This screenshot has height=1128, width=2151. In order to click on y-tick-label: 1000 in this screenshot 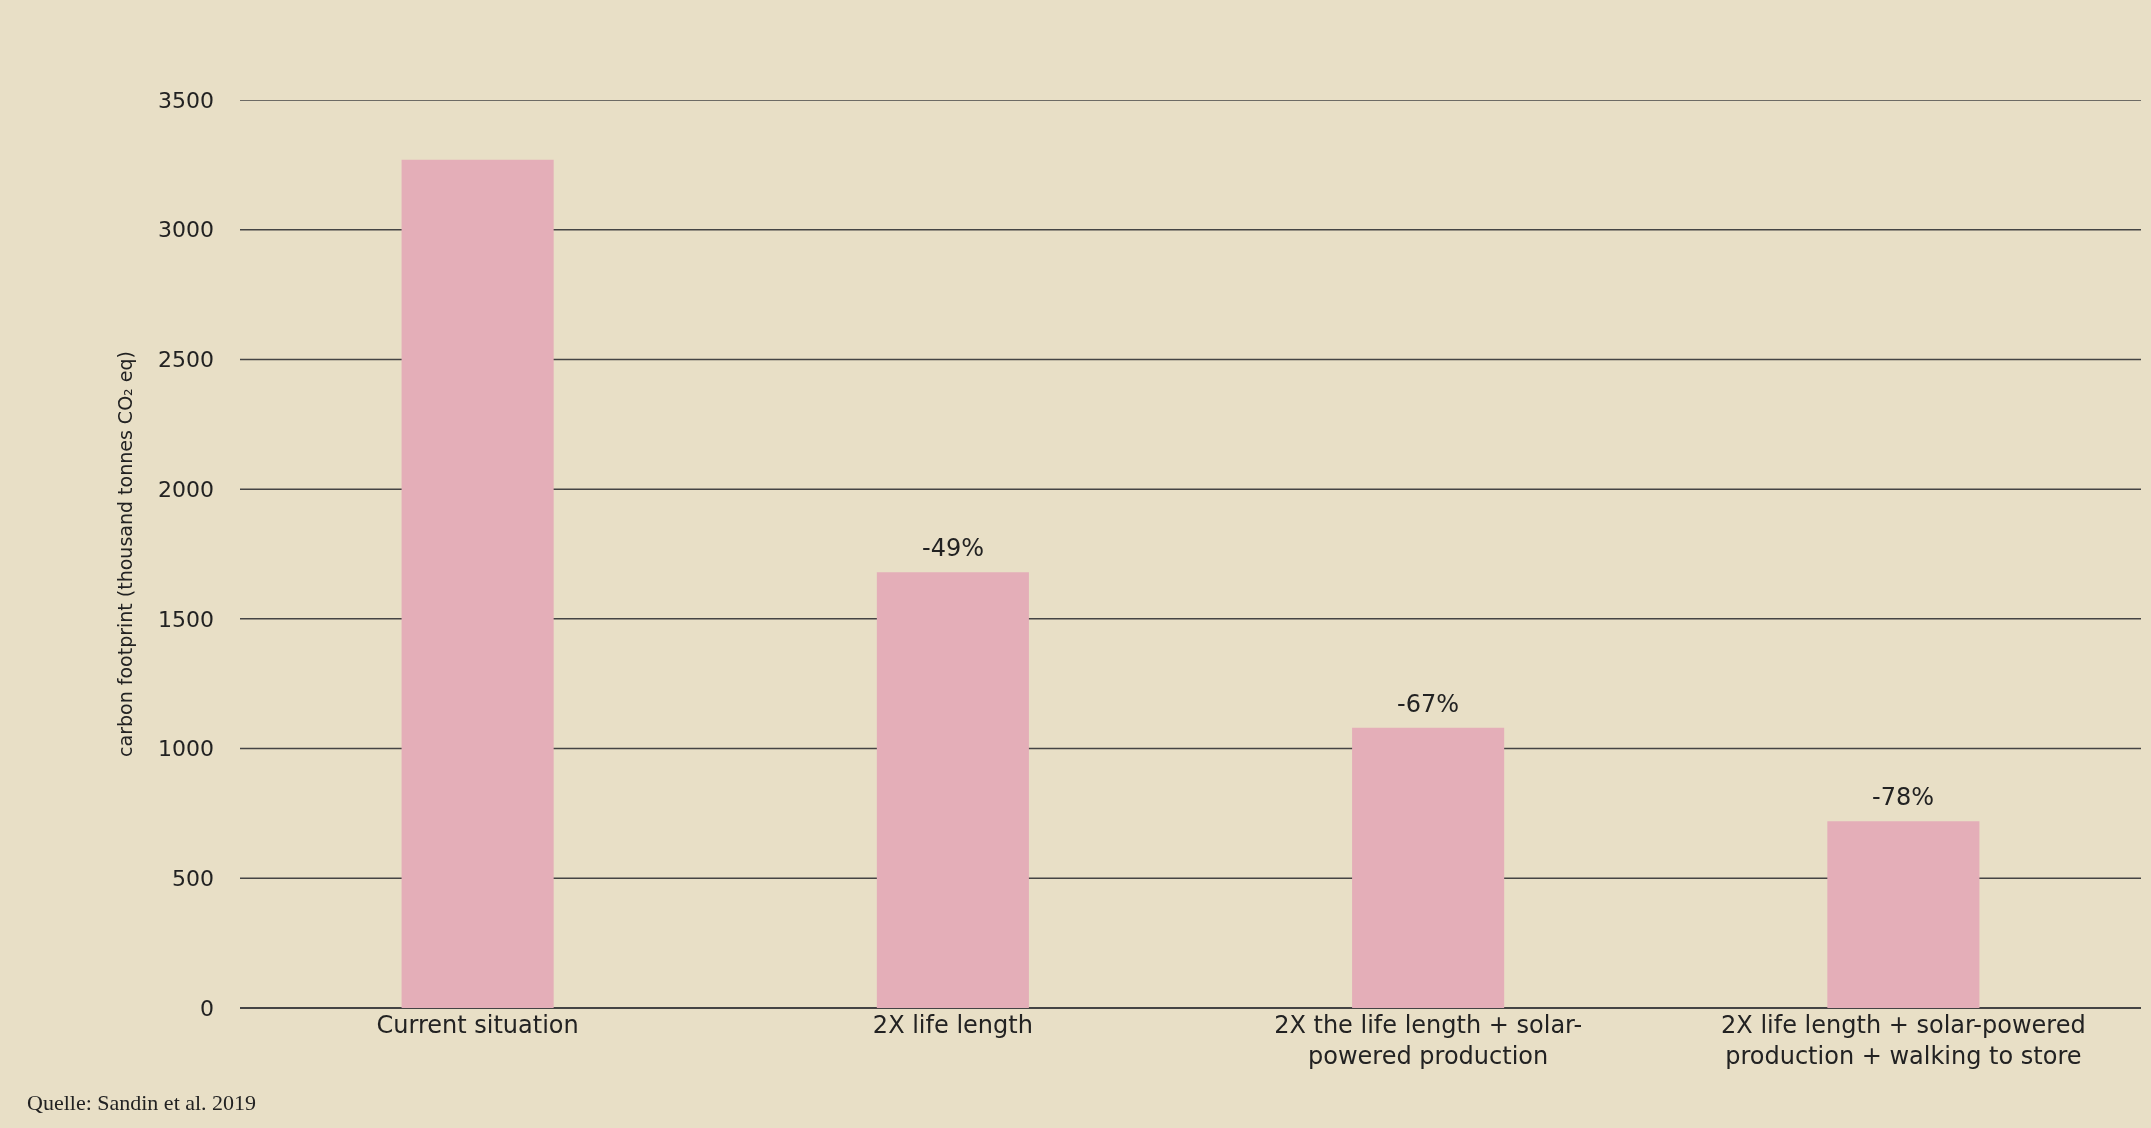, I will do `click(186, 749)`.